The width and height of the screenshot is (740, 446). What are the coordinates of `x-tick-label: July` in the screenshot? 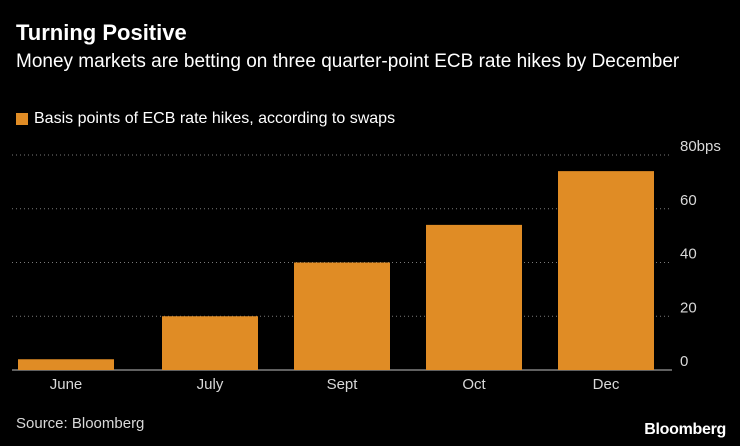 It's located at (210, 384).